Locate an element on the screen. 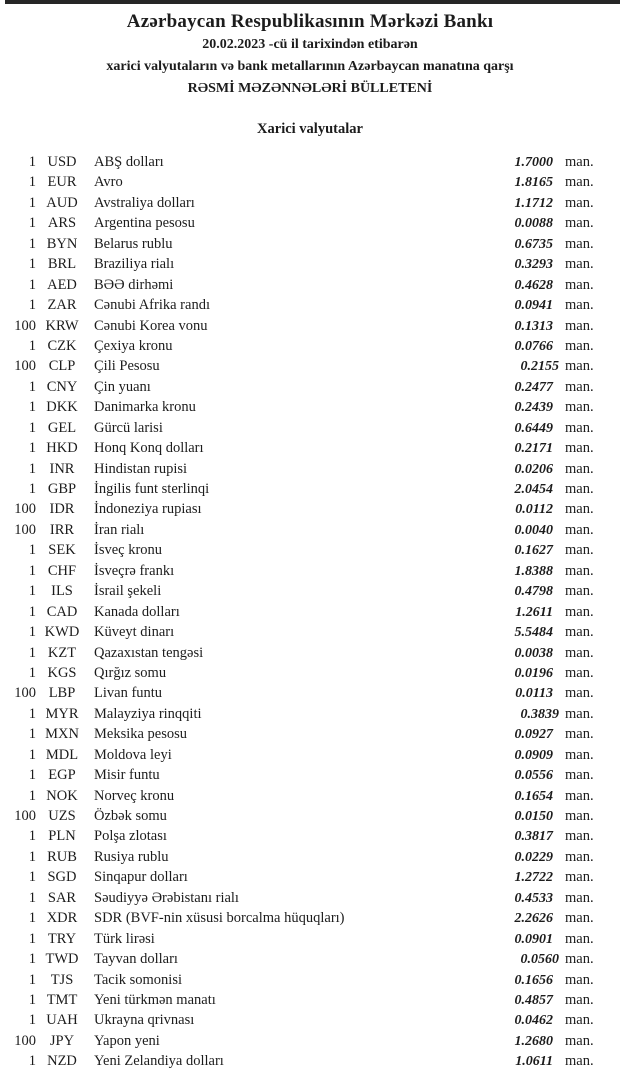  currency-name: Çexiya kronu is located at coordinates (133, 345).